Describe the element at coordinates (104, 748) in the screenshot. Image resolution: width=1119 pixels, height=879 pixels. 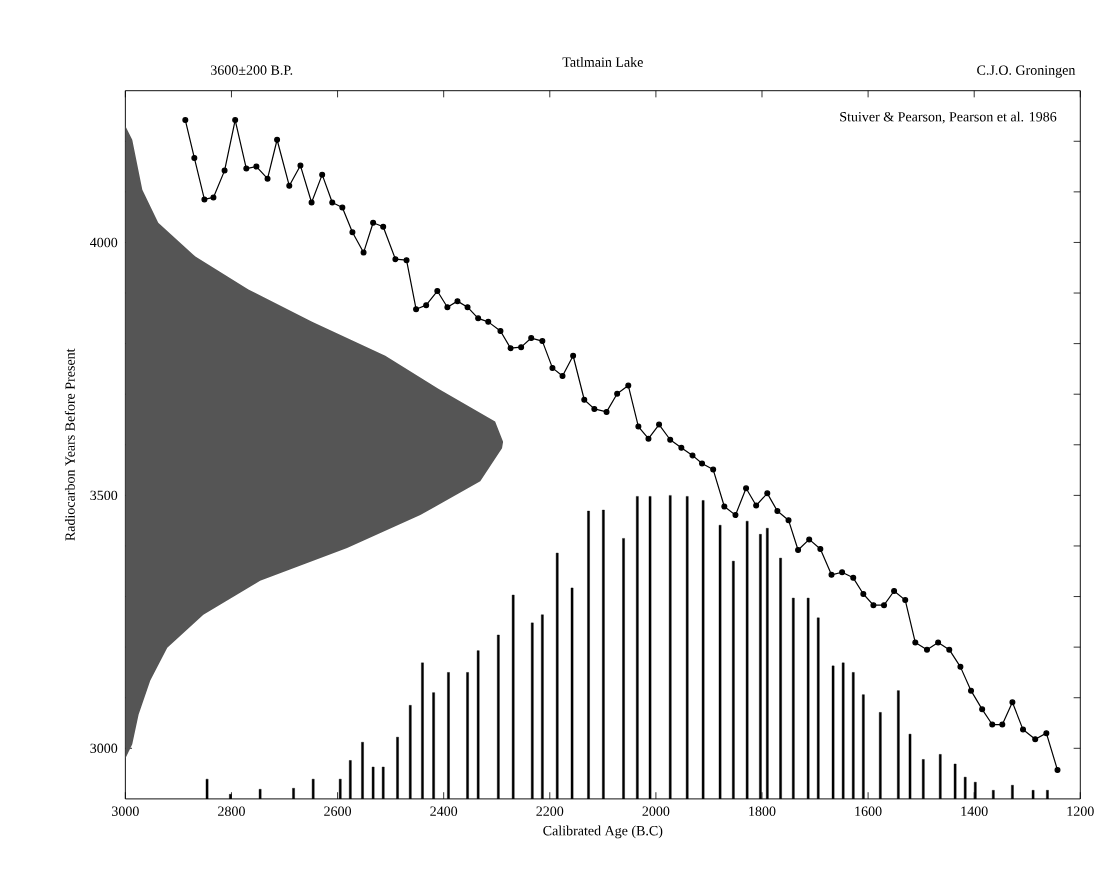
I see `y-tick-label: 3000` at that location.